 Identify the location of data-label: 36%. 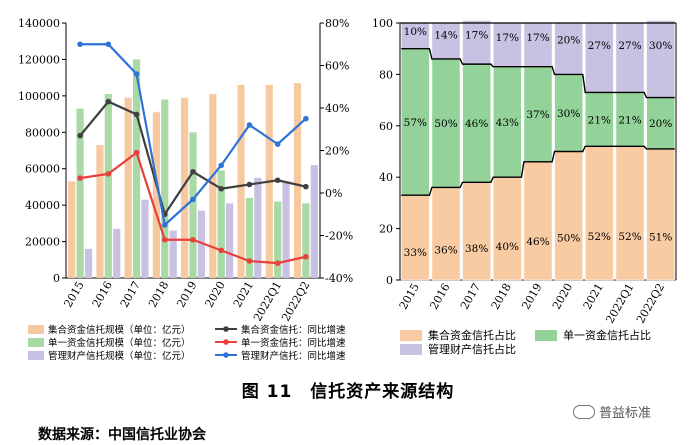
(445, 250).